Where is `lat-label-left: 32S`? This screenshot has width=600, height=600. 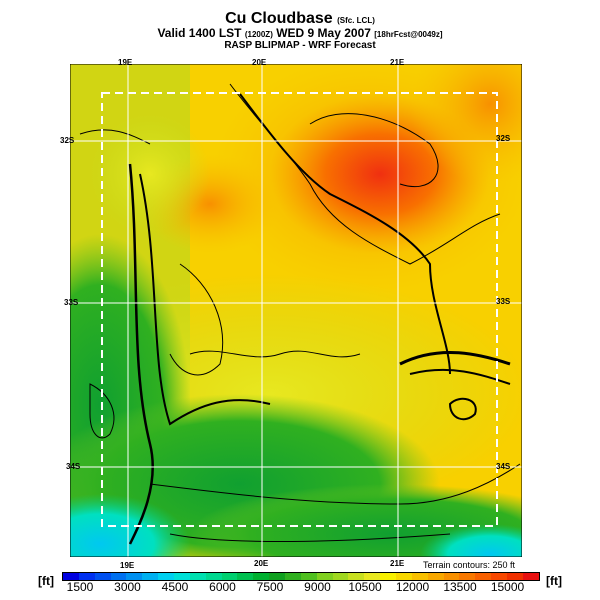
lat-label-left: 32S is located at coordinates (67, 140).